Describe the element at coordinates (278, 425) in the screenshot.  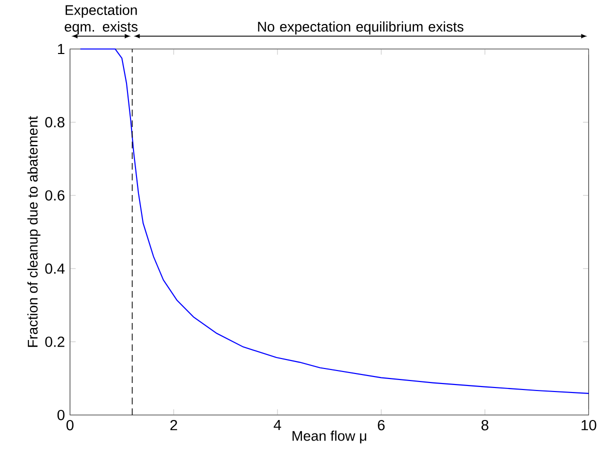
I see `x-tick-label: 4` at that location.